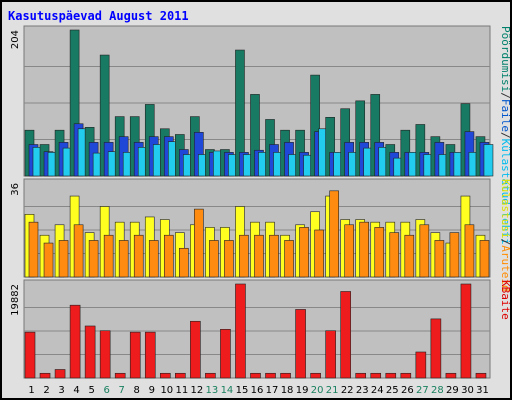 The height and width of the screenshot is (400, 512). What do you see at coordinates (31, 390) in the screenshot?
I see `x-tick-label: 1` at bounding box center [31, 390].